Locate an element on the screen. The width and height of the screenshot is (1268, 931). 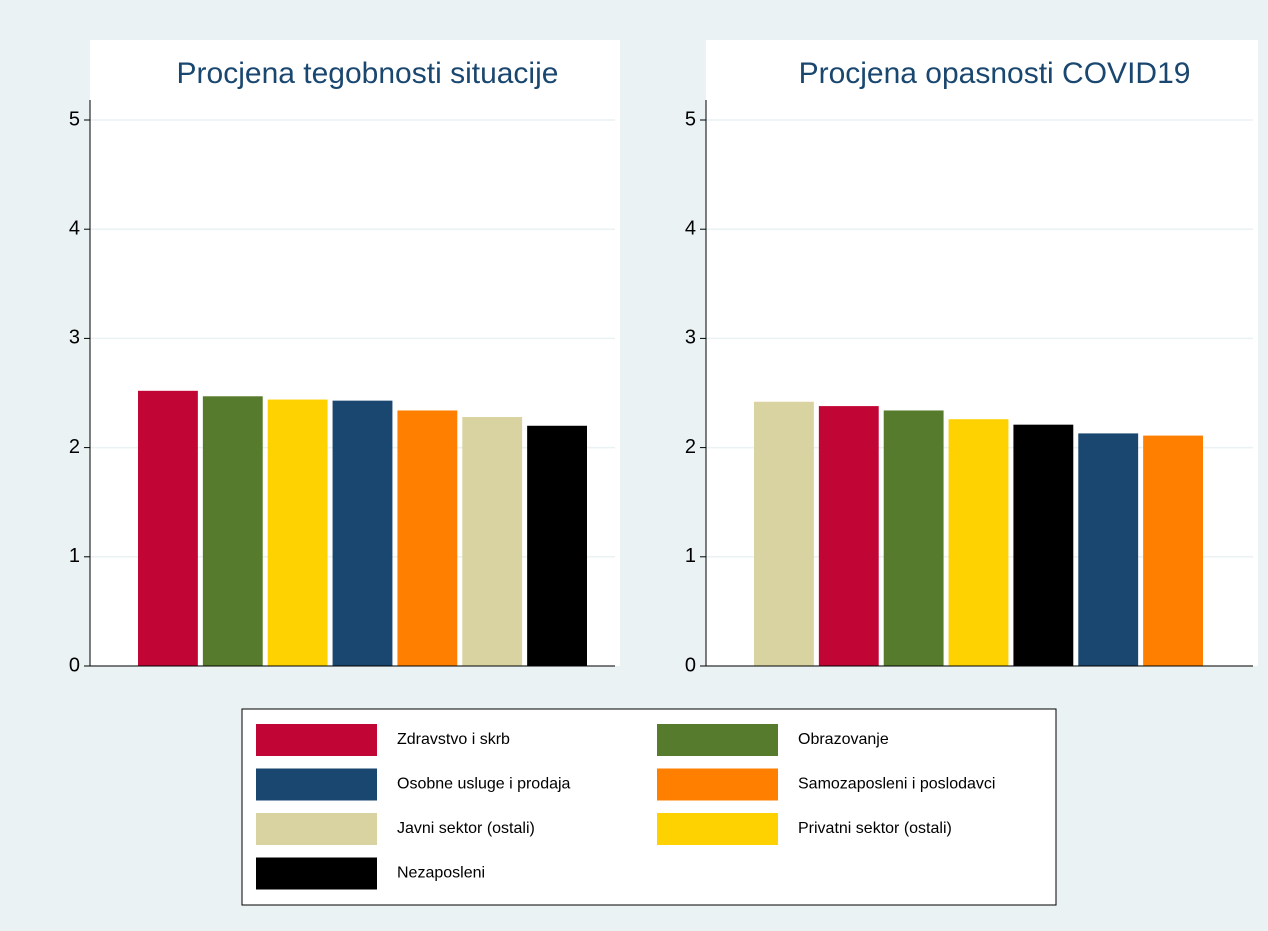
legend-label: Samozaposleni i poslodavci is located at coordinates (896, 784).